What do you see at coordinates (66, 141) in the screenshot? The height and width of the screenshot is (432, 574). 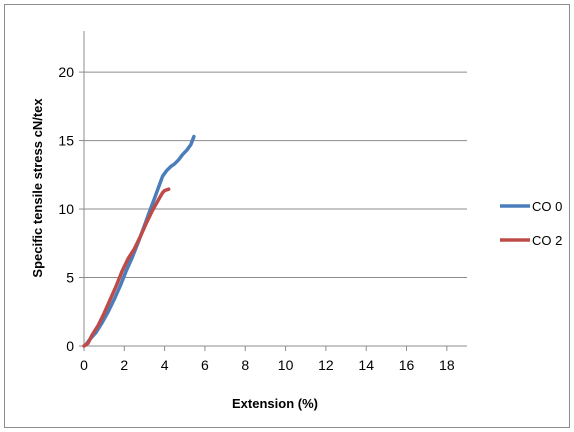 I see `y-tick-label: 15` at bounding box center [66, 141].